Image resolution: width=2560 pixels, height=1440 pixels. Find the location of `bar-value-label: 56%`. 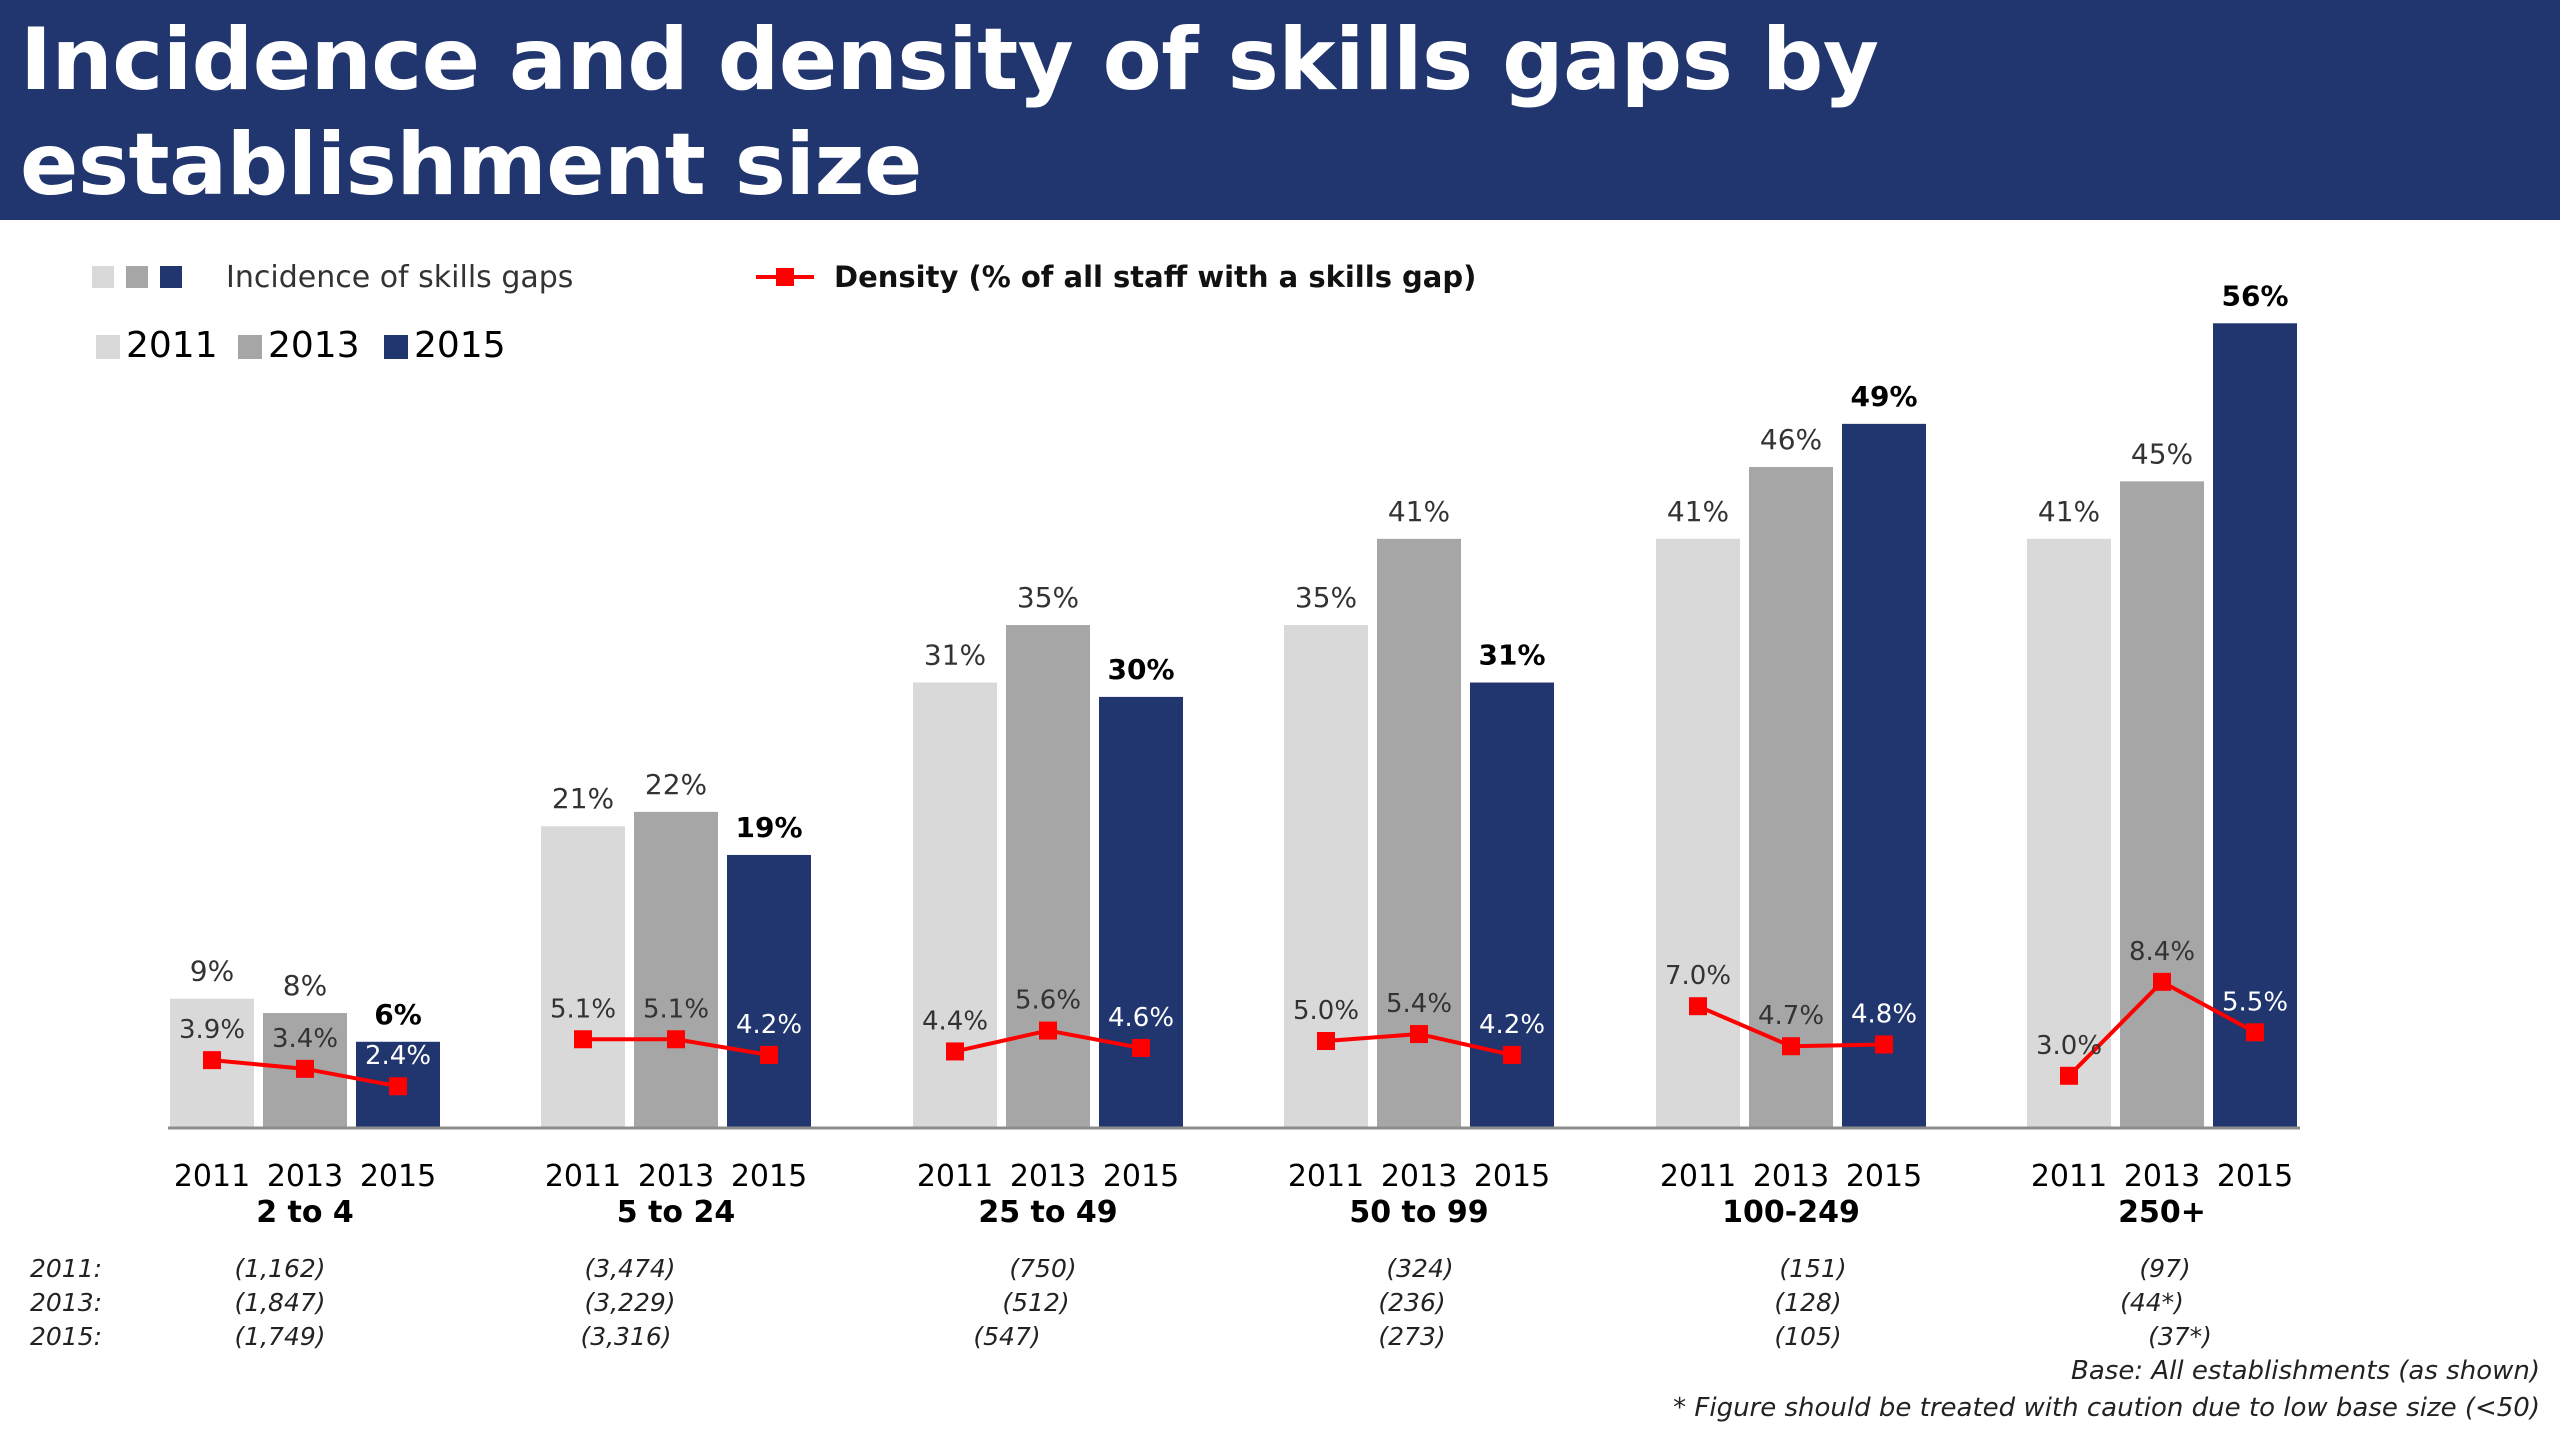

bar-value-label: 56% is located at coordinates (2254, 295).